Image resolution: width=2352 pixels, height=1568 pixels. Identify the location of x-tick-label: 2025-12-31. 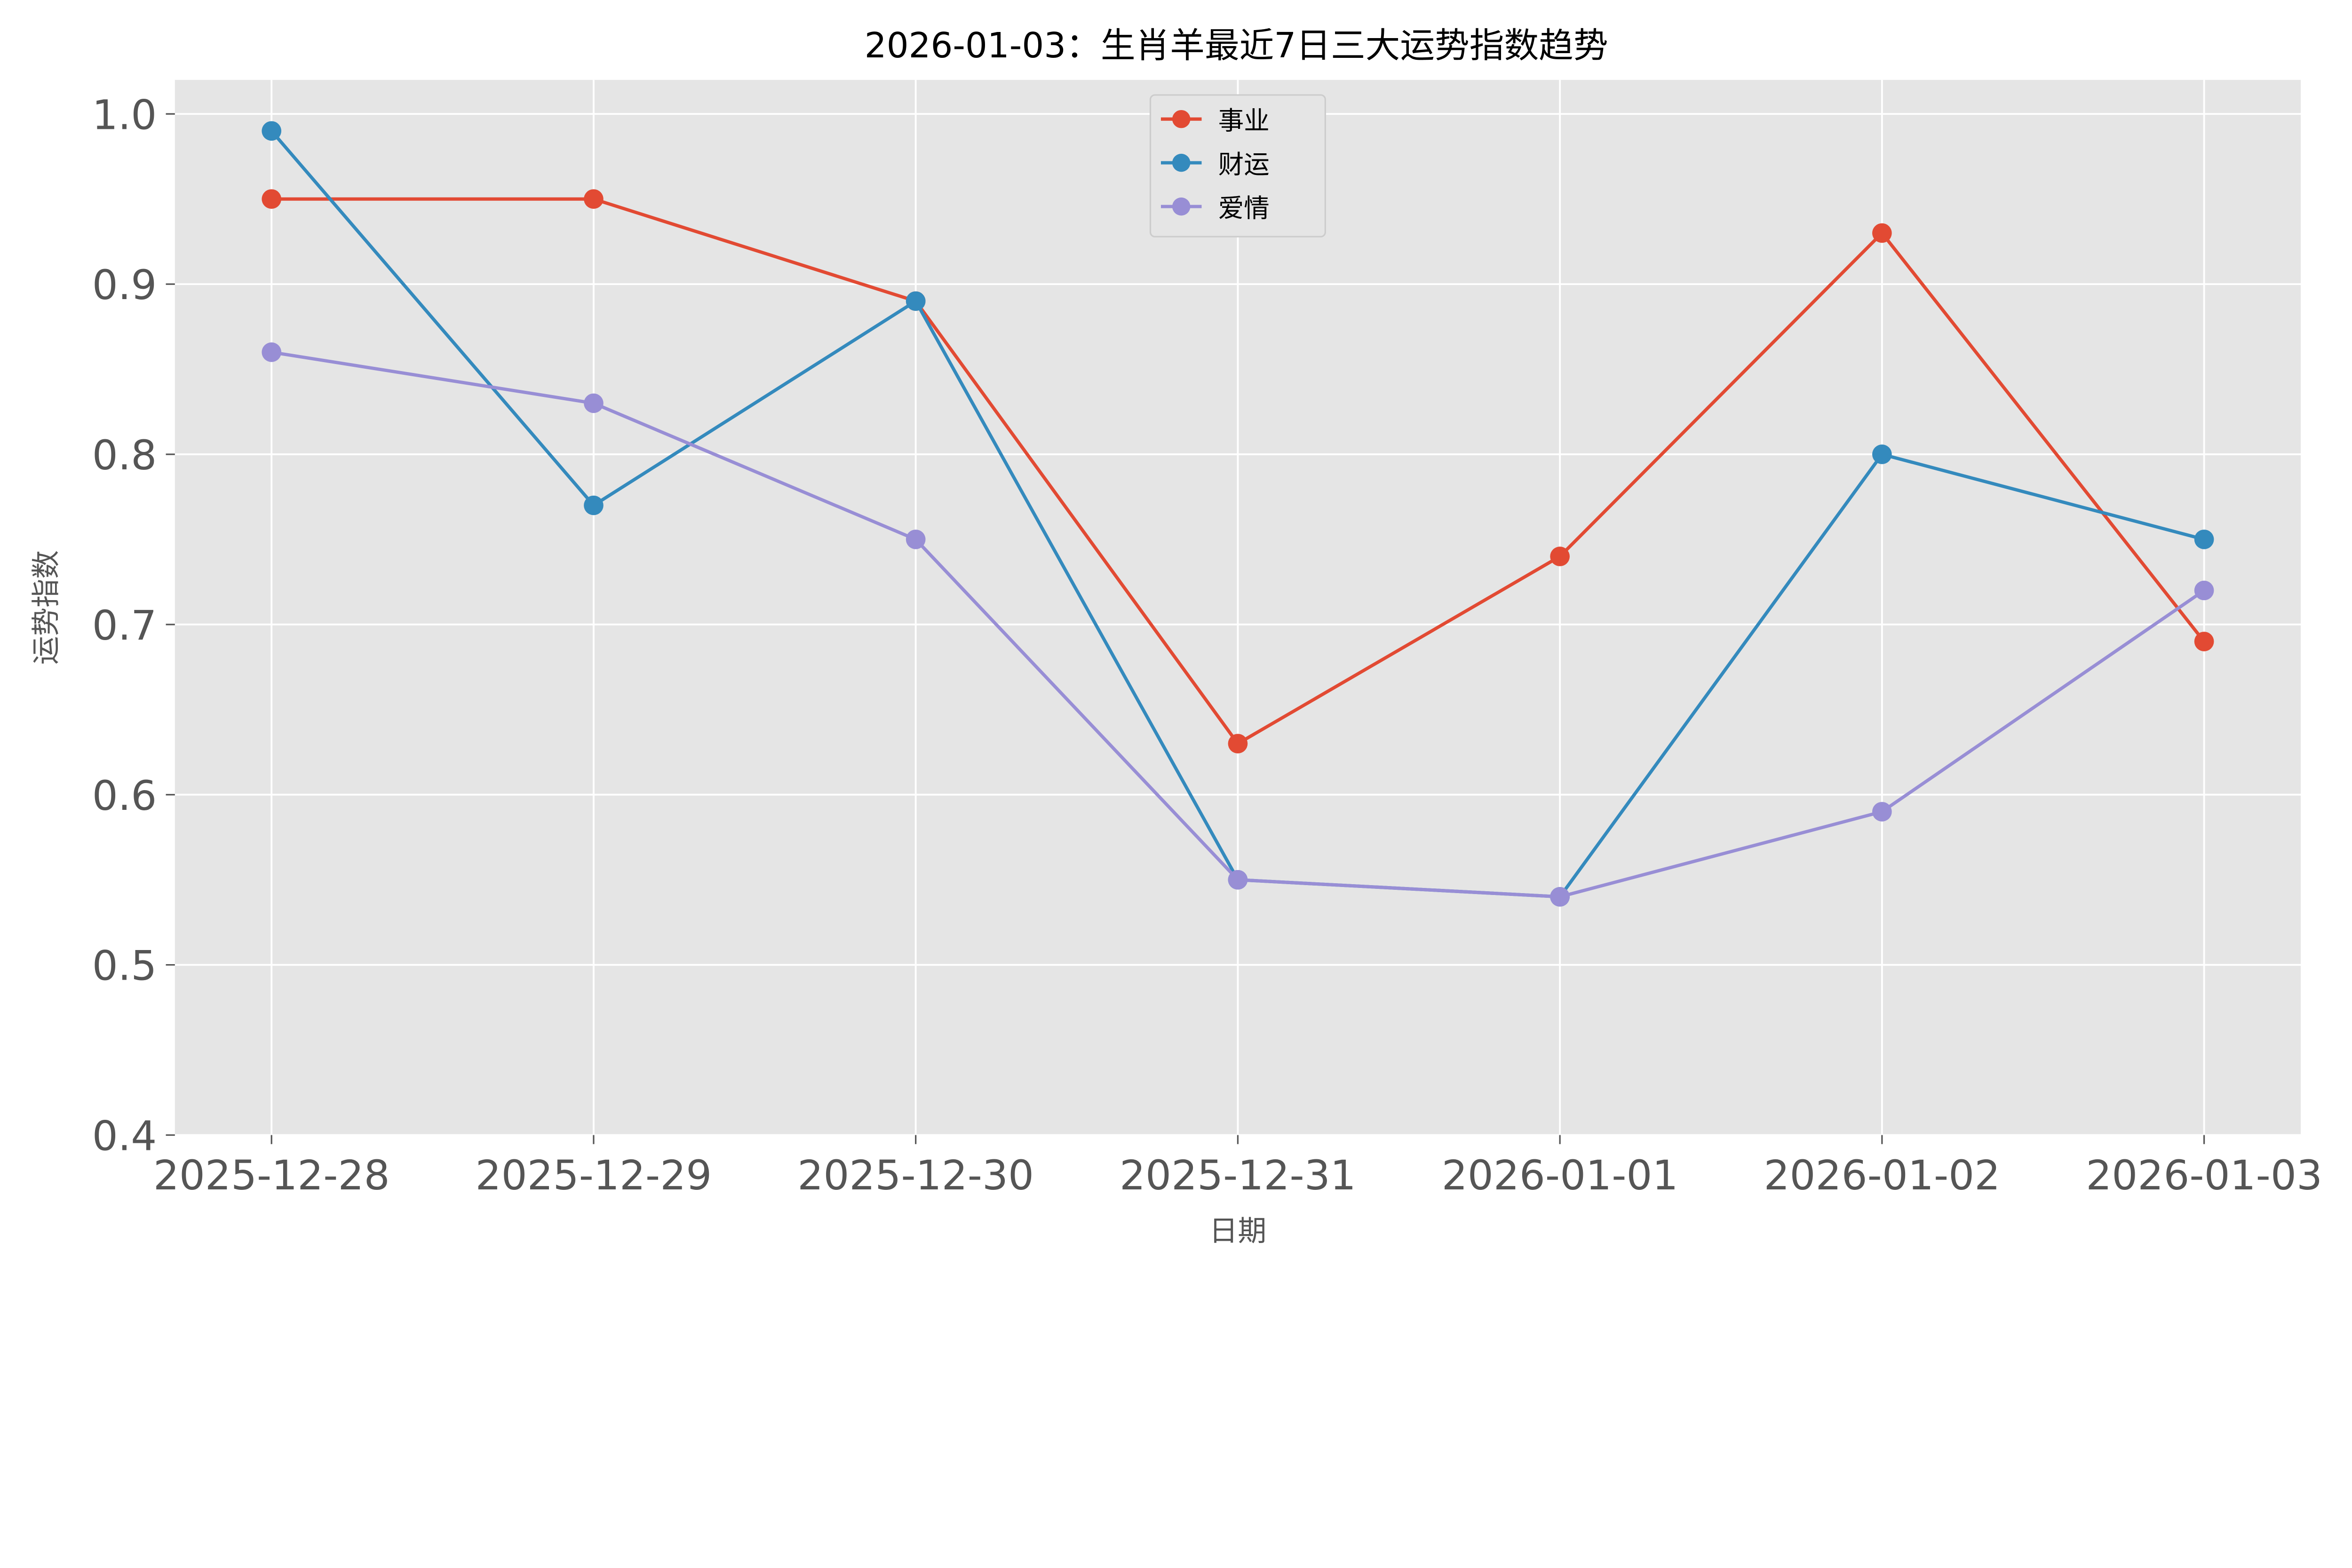
(1238, 1175).